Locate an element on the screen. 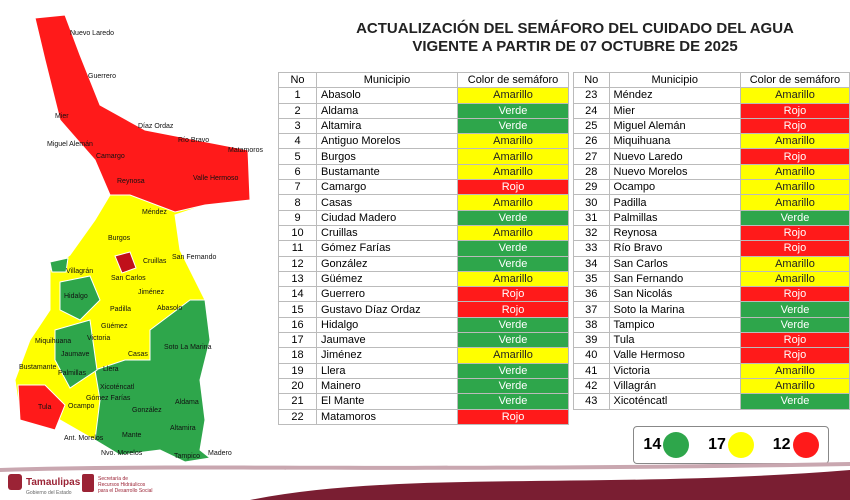 The image size is (850, 500). map-label: Río Bravo is located at coordinates (193, 140).